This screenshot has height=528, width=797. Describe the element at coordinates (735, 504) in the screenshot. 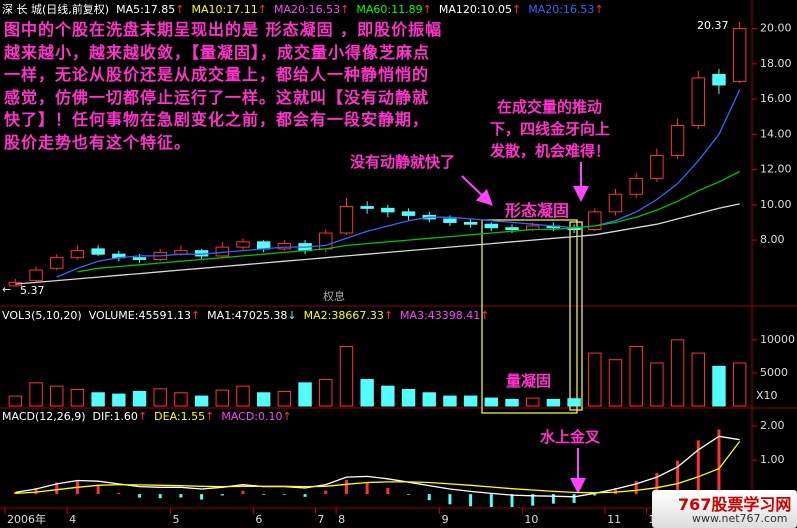

I see `watermark-name: 767股票学习网` at that location.